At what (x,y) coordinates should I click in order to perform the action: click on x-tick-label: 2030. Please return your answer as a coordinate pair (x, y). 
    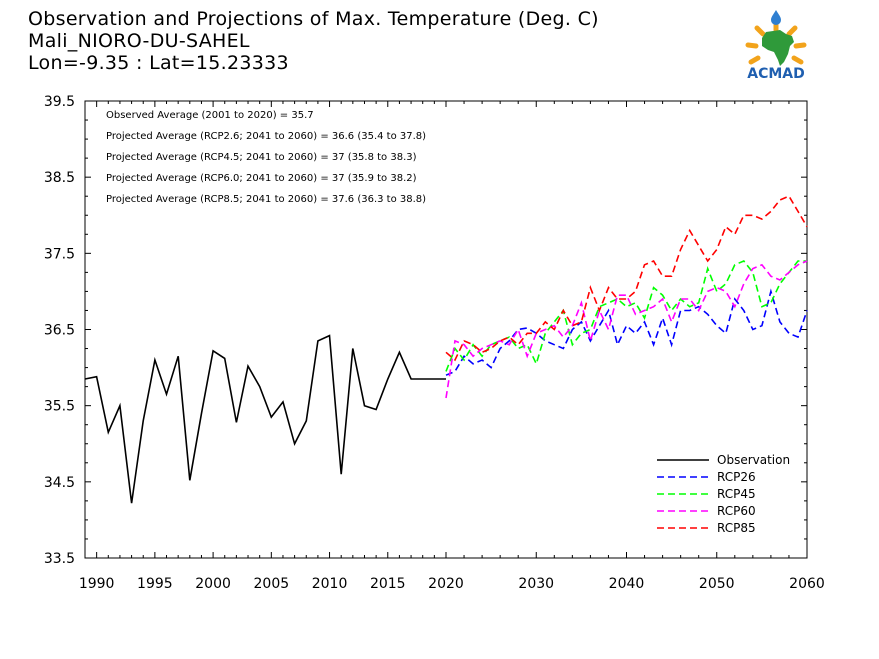
    Looking at the image, I should click on (536, 584).